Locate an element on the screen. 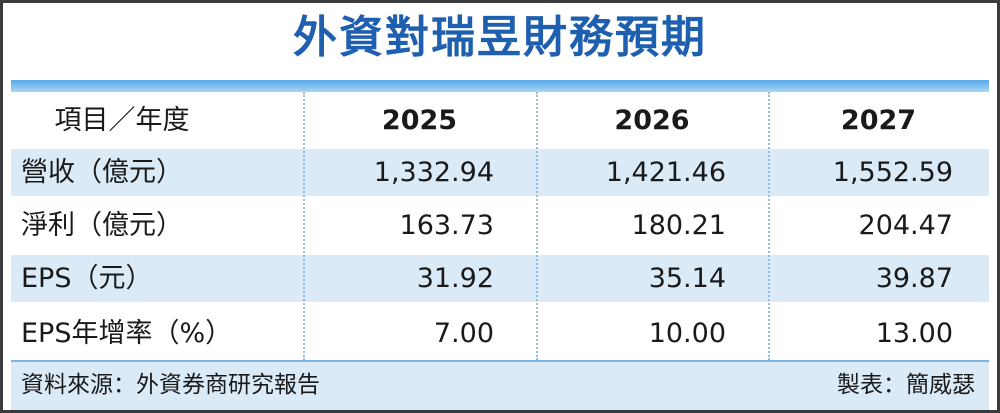  cell-value: 180.21 is located at coordinates (678, 225).